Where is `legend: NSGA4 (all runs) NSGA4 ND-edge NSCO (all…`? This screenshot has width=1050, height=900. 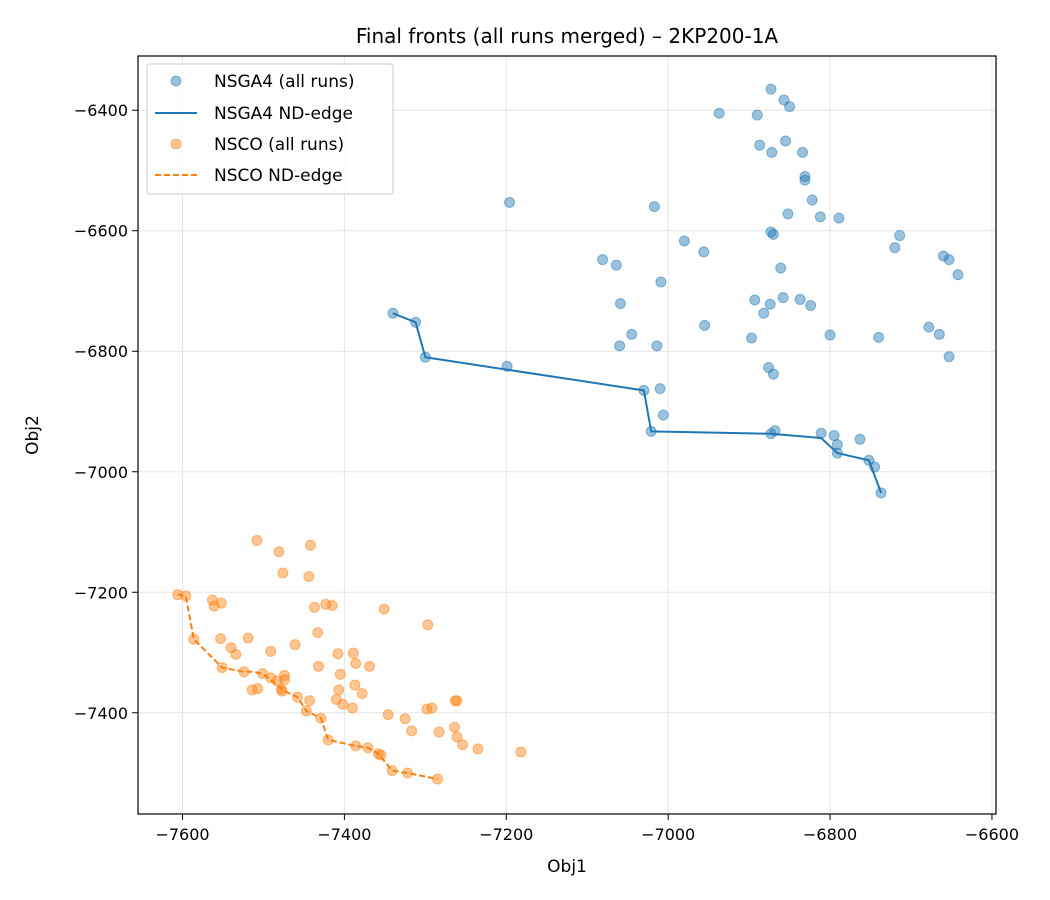
legend: NSGA4 (all runs) NSGA4 ND-edge NSCO (all… is located at coordinates (270, 129).